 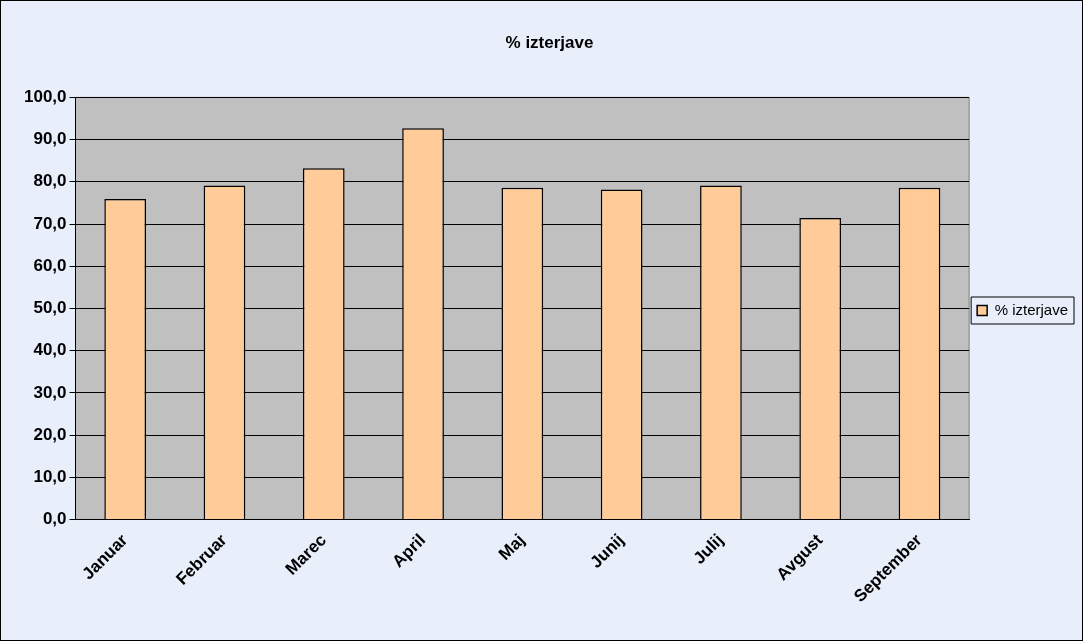 I want to click on y-tick-label: 50,0, so click(x=50, y=308).